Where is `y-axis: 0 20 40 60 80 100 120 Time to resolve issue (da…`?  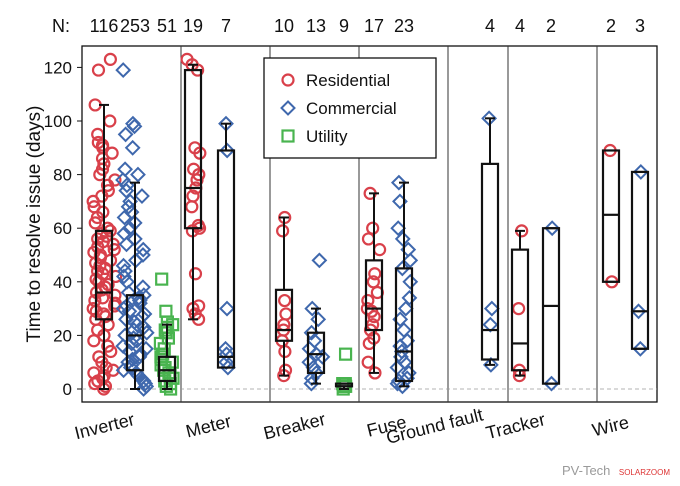
y-axis: 0 20 40 60 80 100 120 Time to resolve issue (da… is located at coordinates (53, 228).